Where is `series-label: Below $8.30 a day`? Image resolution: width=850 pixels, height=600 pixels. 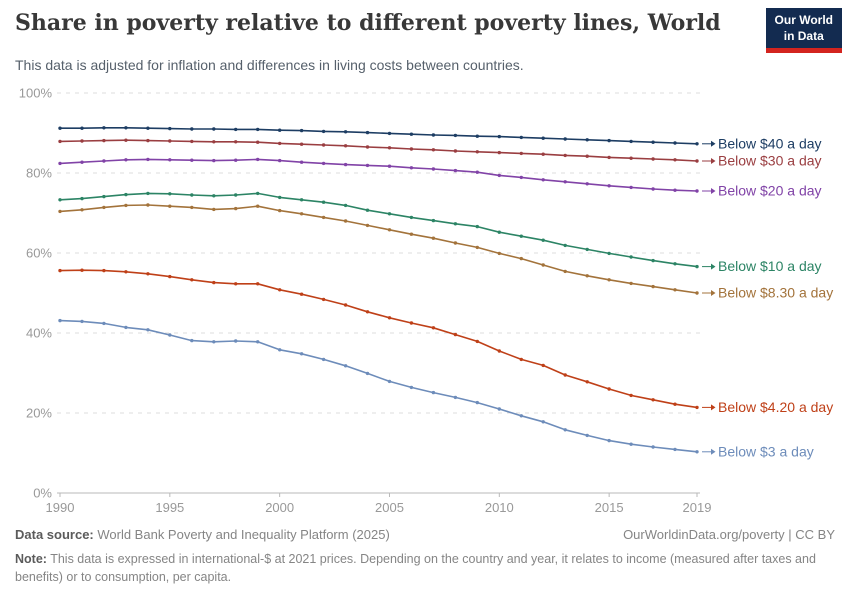 series-label: Below $8.30 a day is located at coordinates (775, 293).